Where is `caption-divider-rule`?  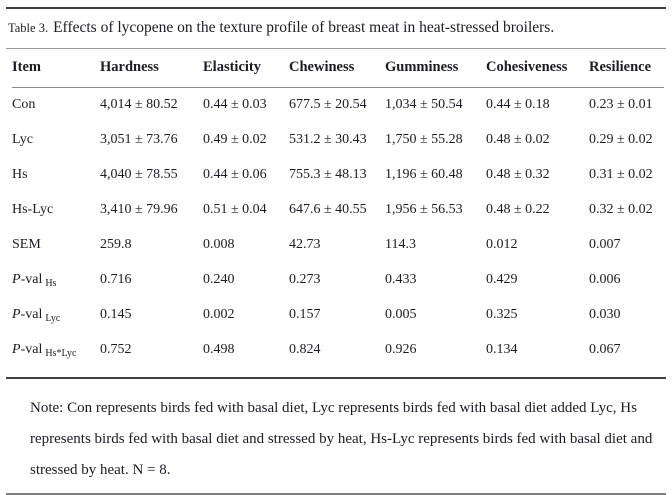
caption-divider-rule is located at coordinates (336, 48).